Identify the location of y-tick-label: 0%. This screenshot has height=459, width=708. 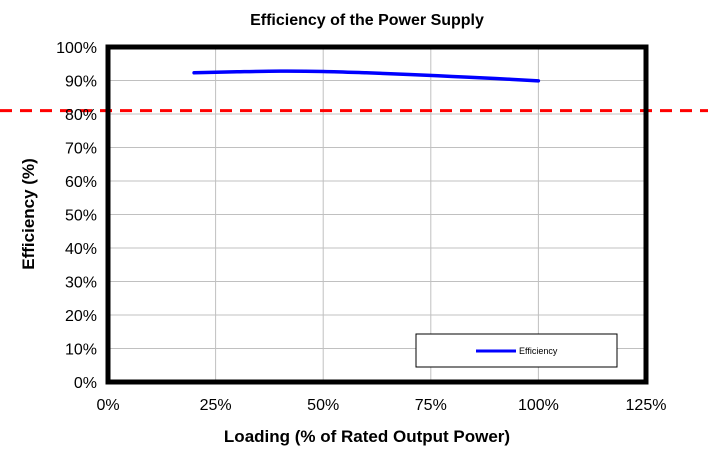
(85, 383).